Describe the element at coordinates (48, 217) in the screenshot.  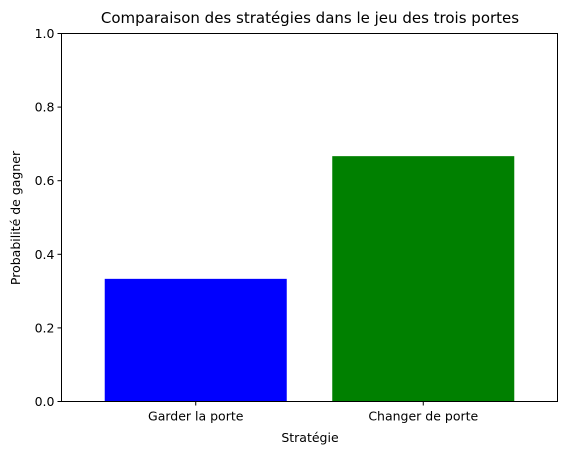
I see `y-axis-ticks: 0.0 0.2 0.4 0.6 0.8 1.0` at that location.